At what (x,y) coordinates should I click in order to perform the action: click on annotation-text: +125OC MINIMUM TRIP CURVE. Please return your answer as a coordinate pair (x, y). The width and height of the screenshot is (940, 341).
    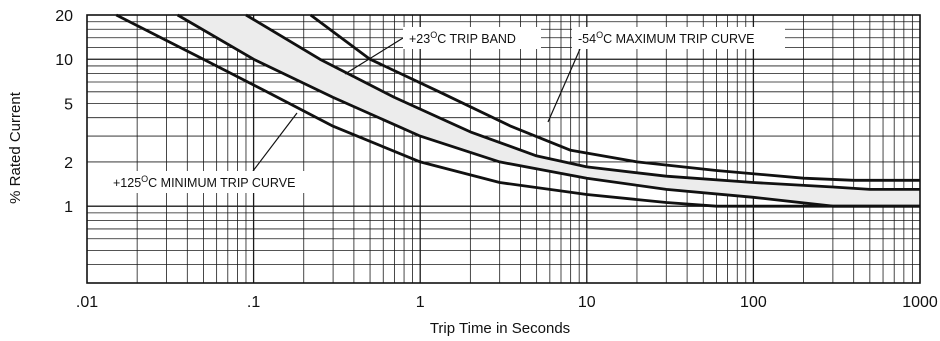
    Looking at the image, I should click on (204, 182).